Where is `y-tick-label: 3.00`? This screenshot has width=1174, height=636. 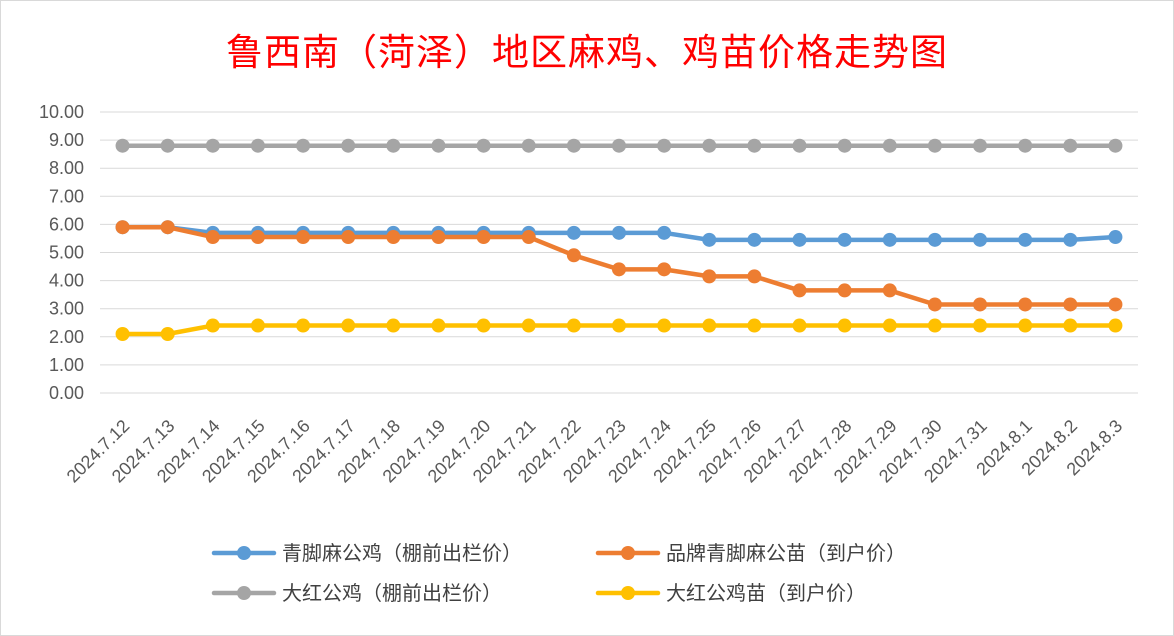
y-tick-label: 3.00 is located at coordinates (66, 309).